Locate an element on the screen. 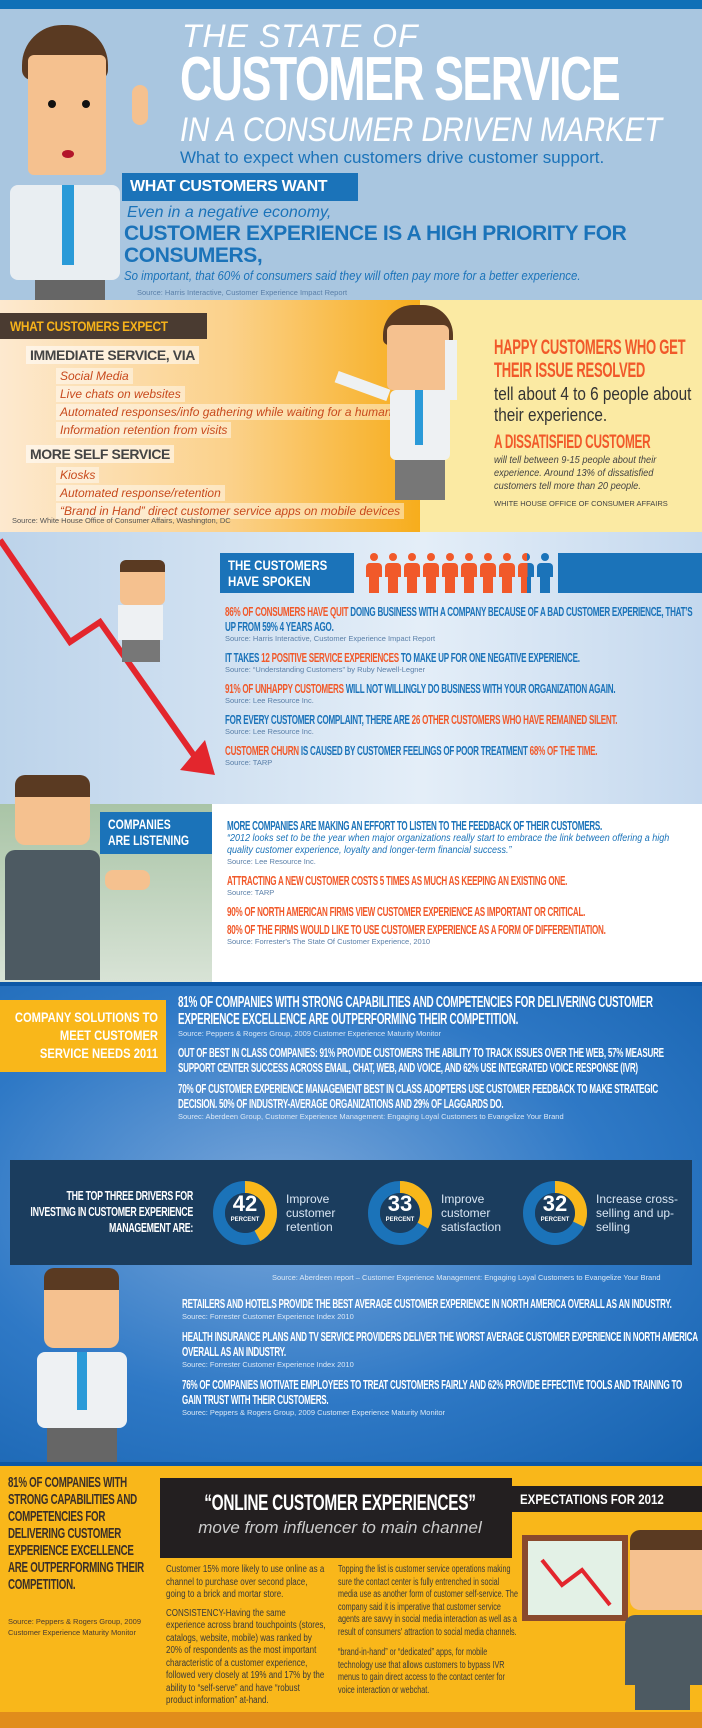  donut-value: 33 is located at coordinates (400, 1203).